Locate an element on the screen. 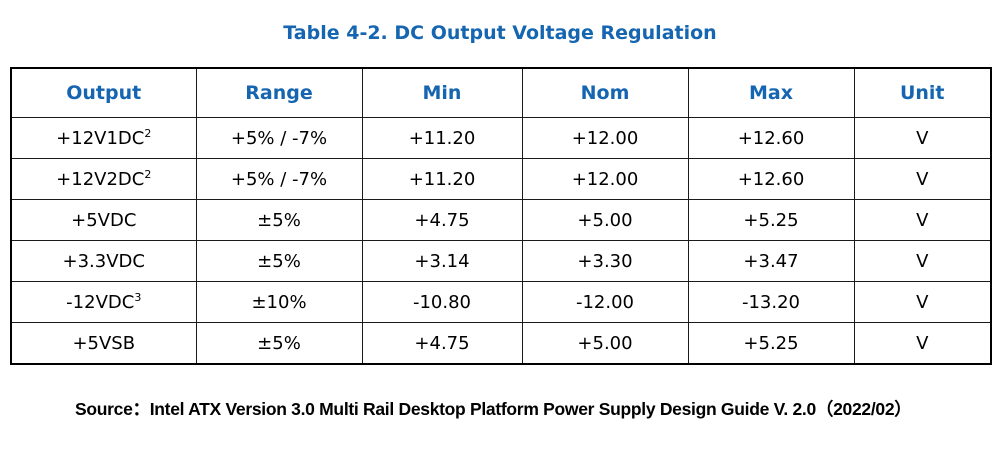  min-cell: +3.14 is located at coordinates (442, 261).